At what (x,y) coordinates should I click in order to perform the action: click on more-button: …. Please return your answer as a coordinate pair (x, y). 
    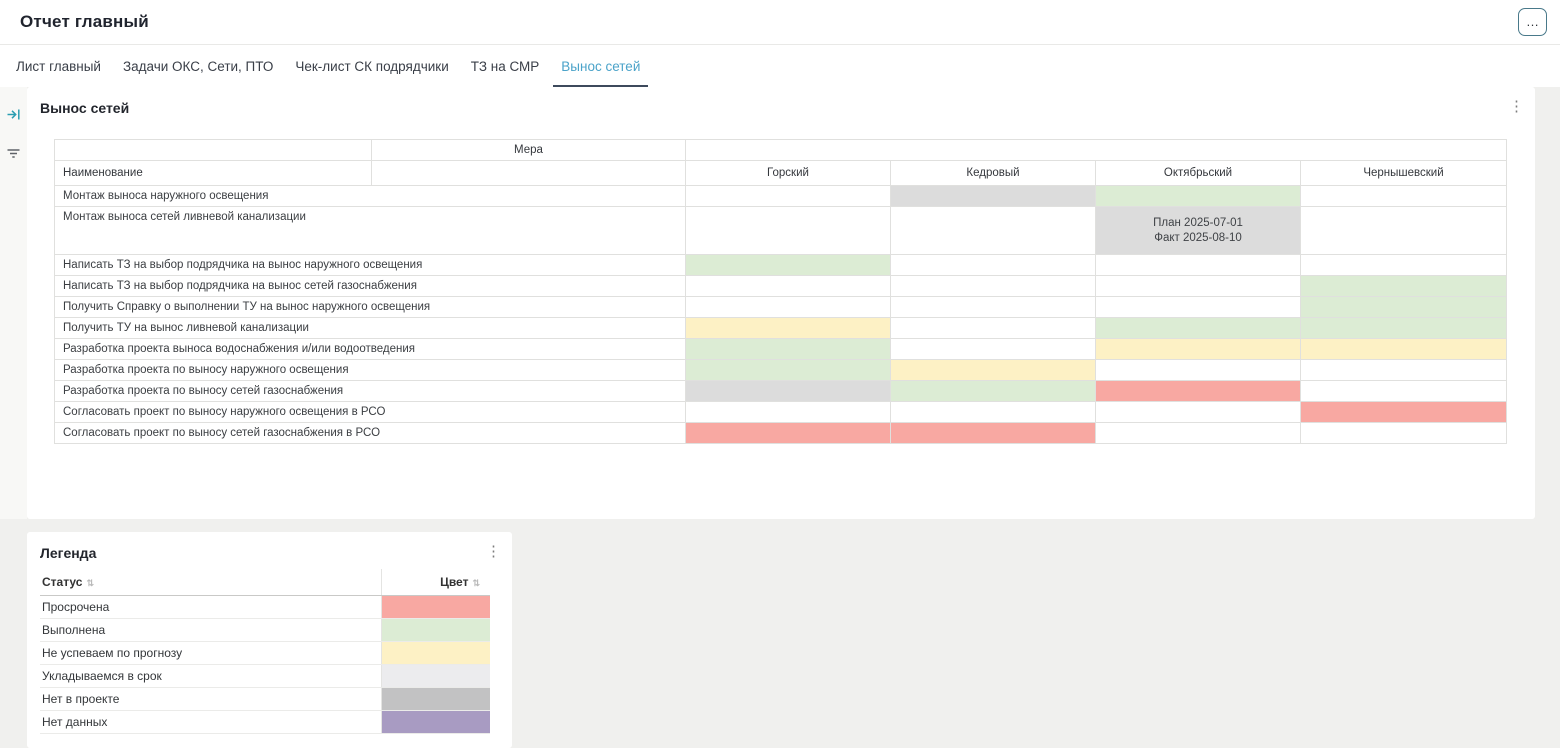
    Looking at the image, I should click on (1532, 22).